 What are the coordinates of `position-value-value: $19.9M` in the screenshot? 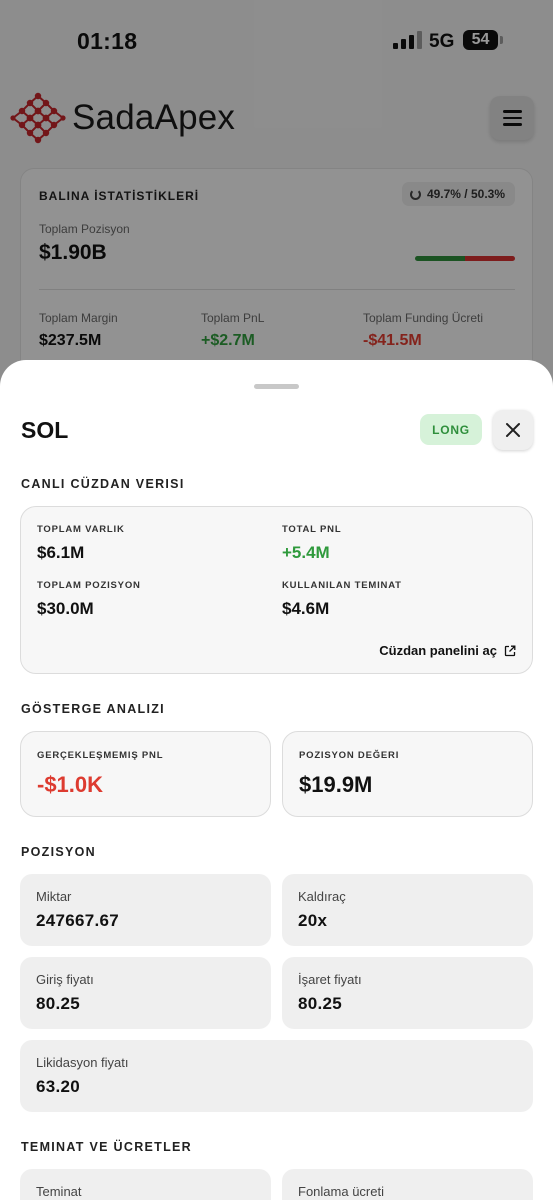 It's located at (336, 784).